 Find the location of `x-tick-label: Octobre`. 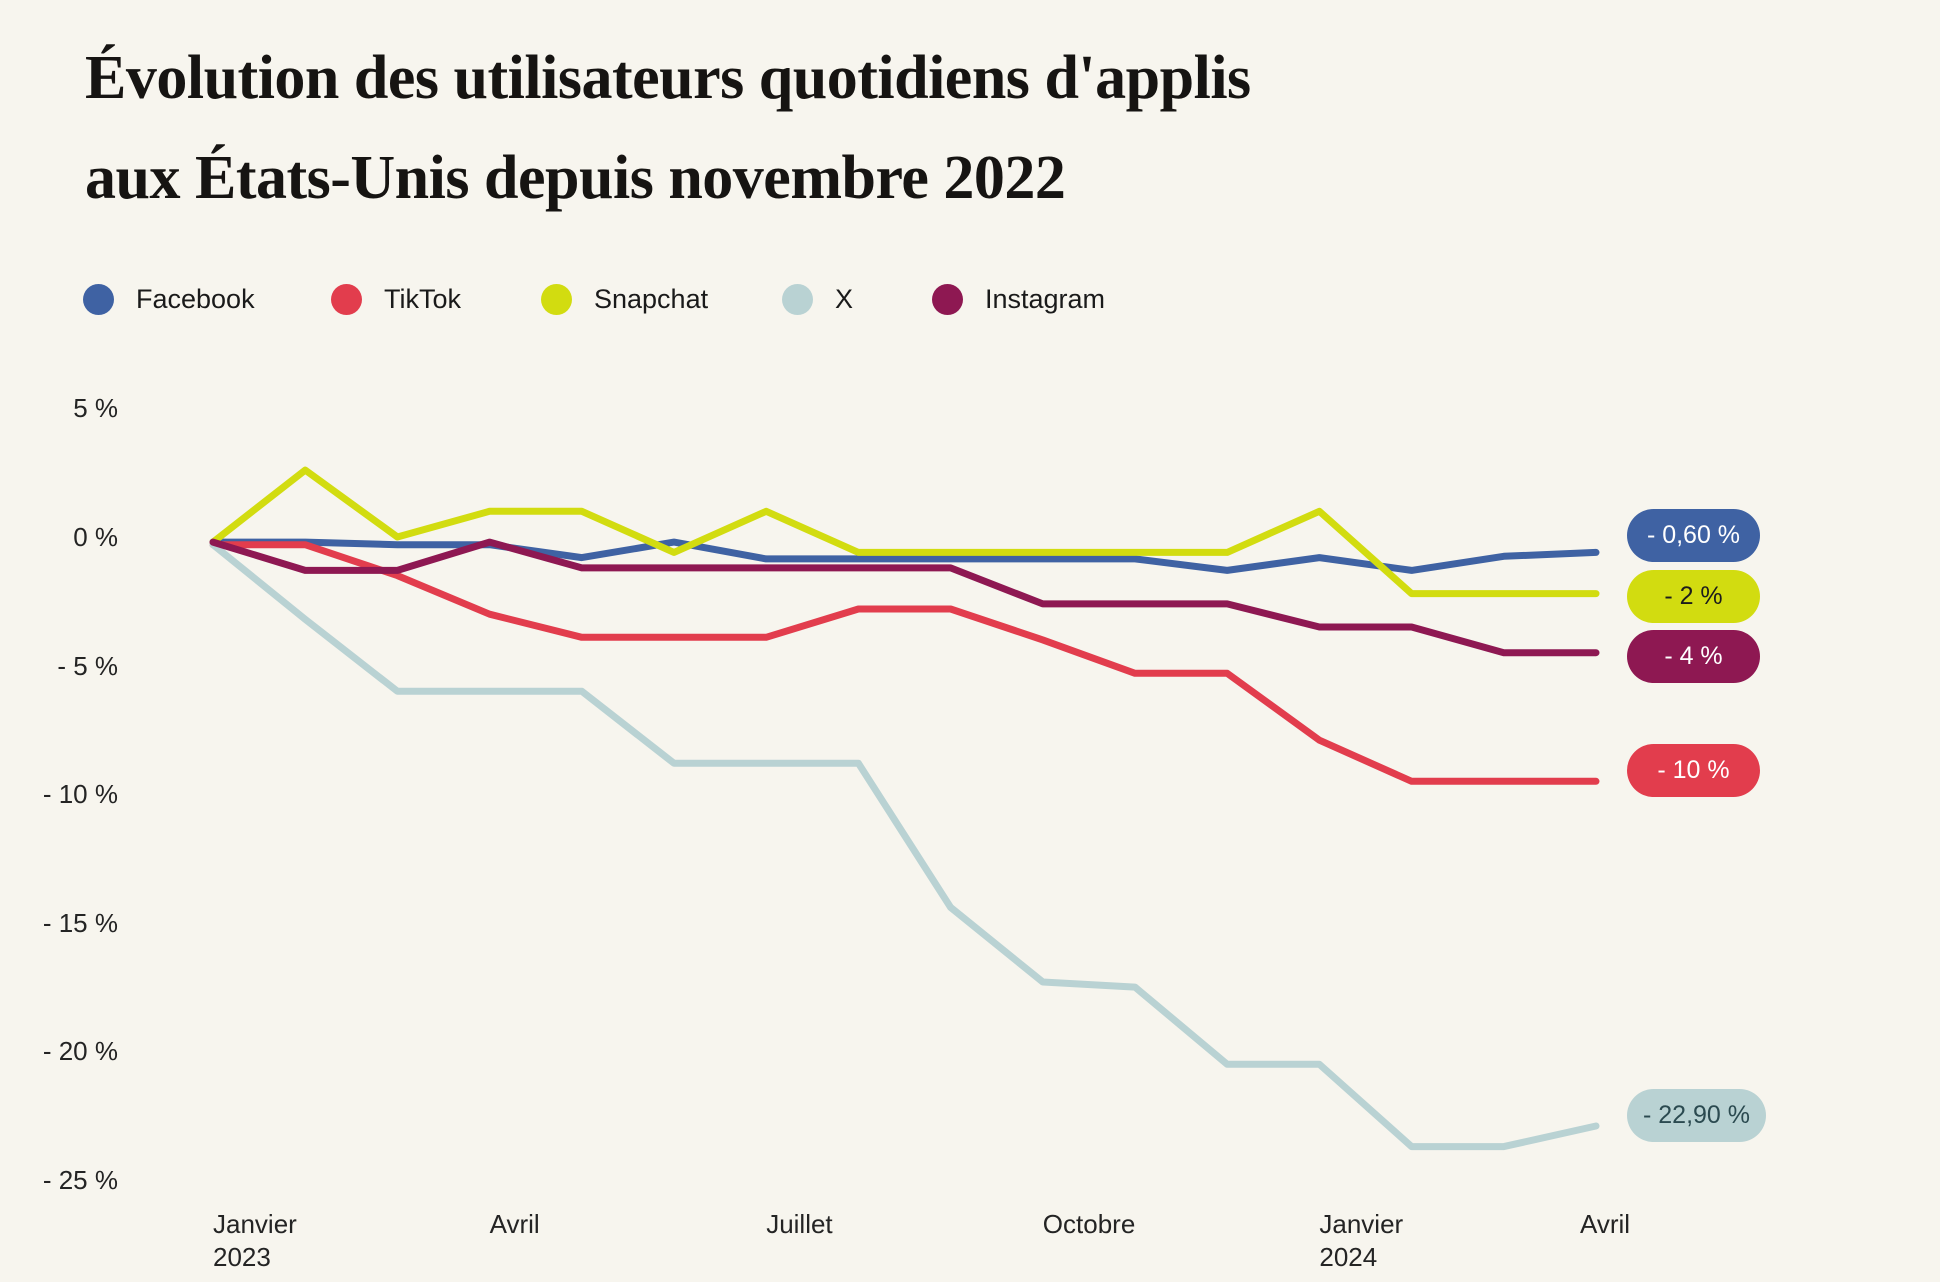

x-tick-label: Octobre is located at coordinates (1089, 1224).